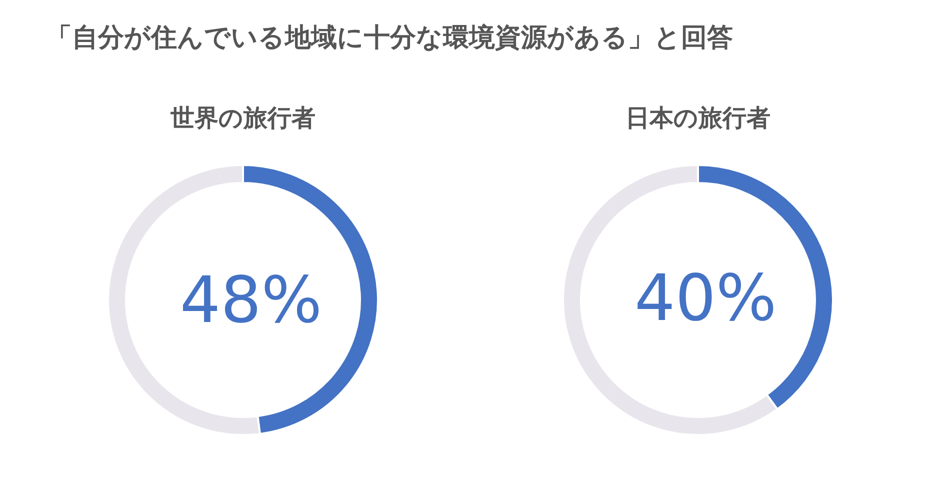  I want to click on text: 「自分が住んでいる地域に十分な環境資源がある」と回答, so click(389, 38).